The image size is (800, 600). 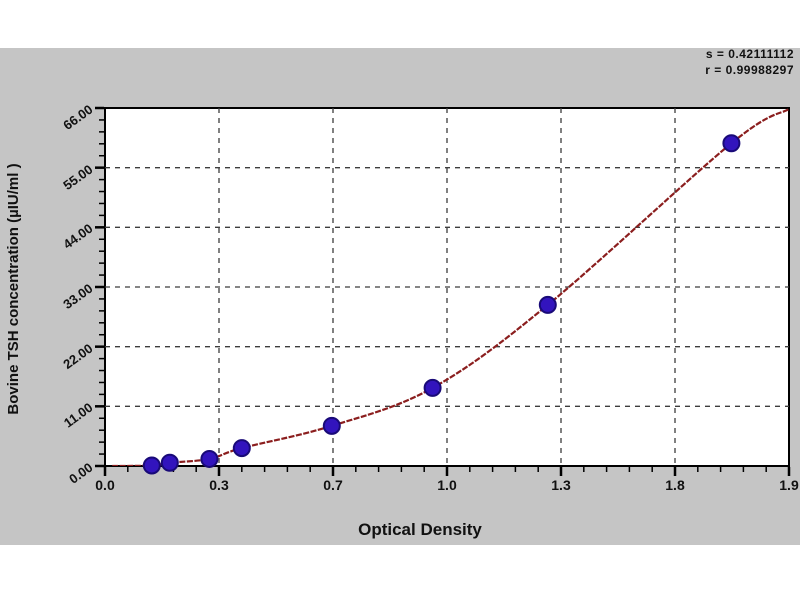 What do you see at coordinates (420, 529) in the screenshot?
I see `x-axis-title: Optical Density` at bounding box center [420, 529].